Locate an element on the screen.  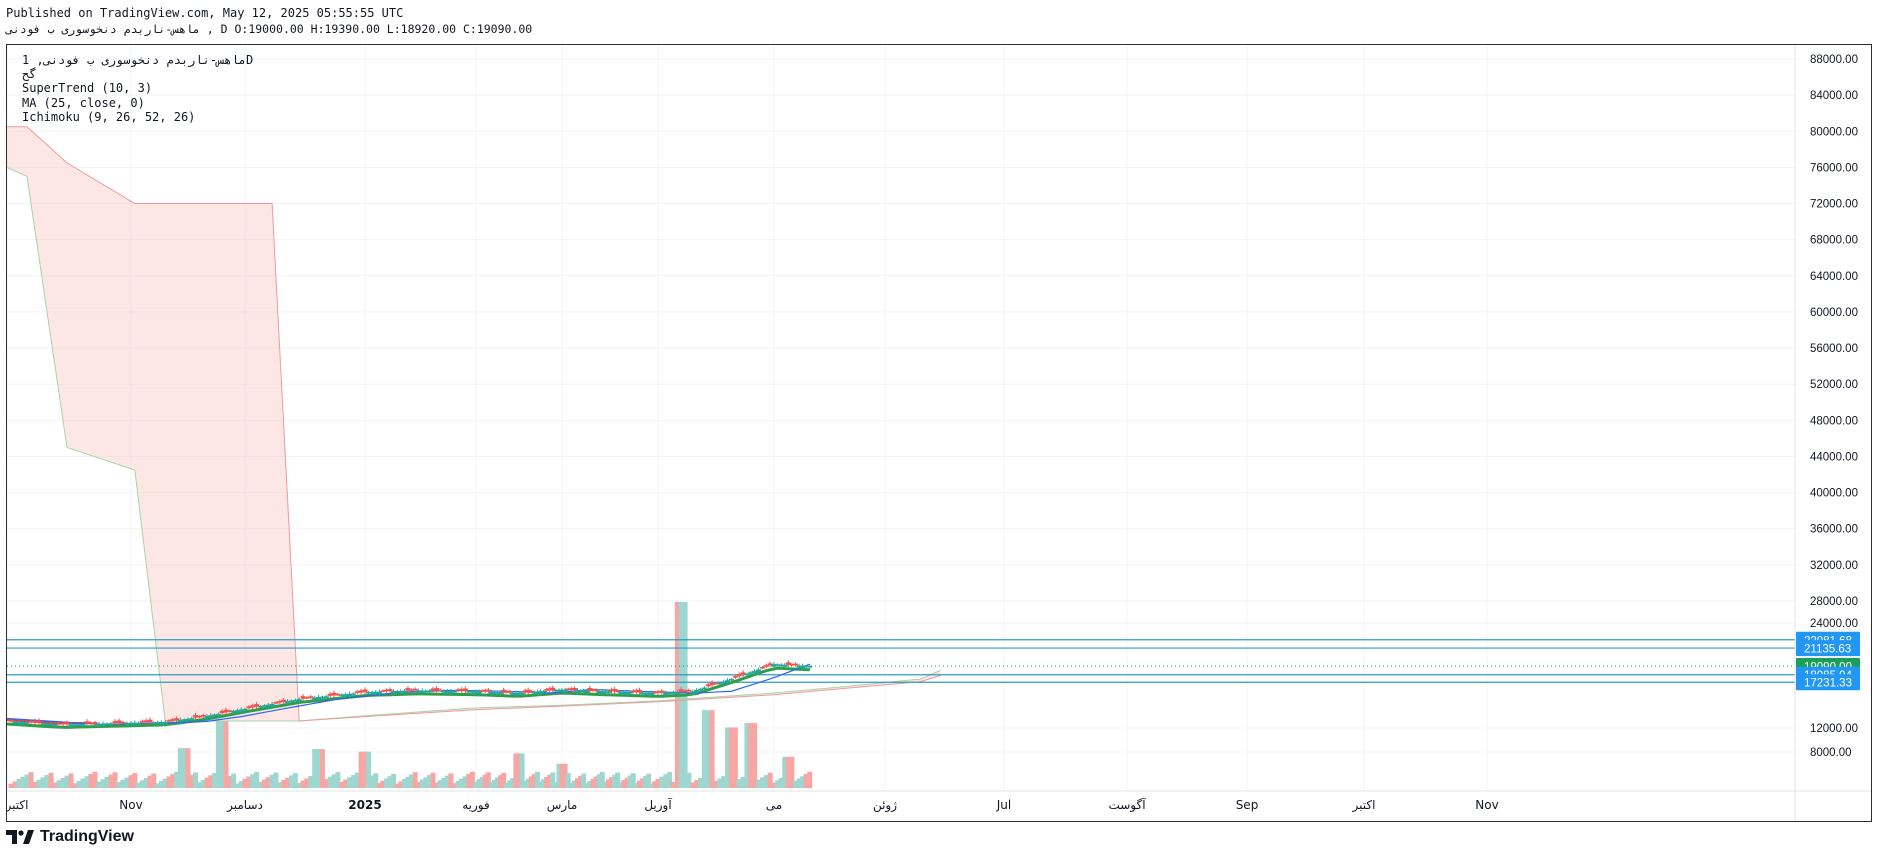
tradingview-logo: TradingView is located at coordinates (70, 837).